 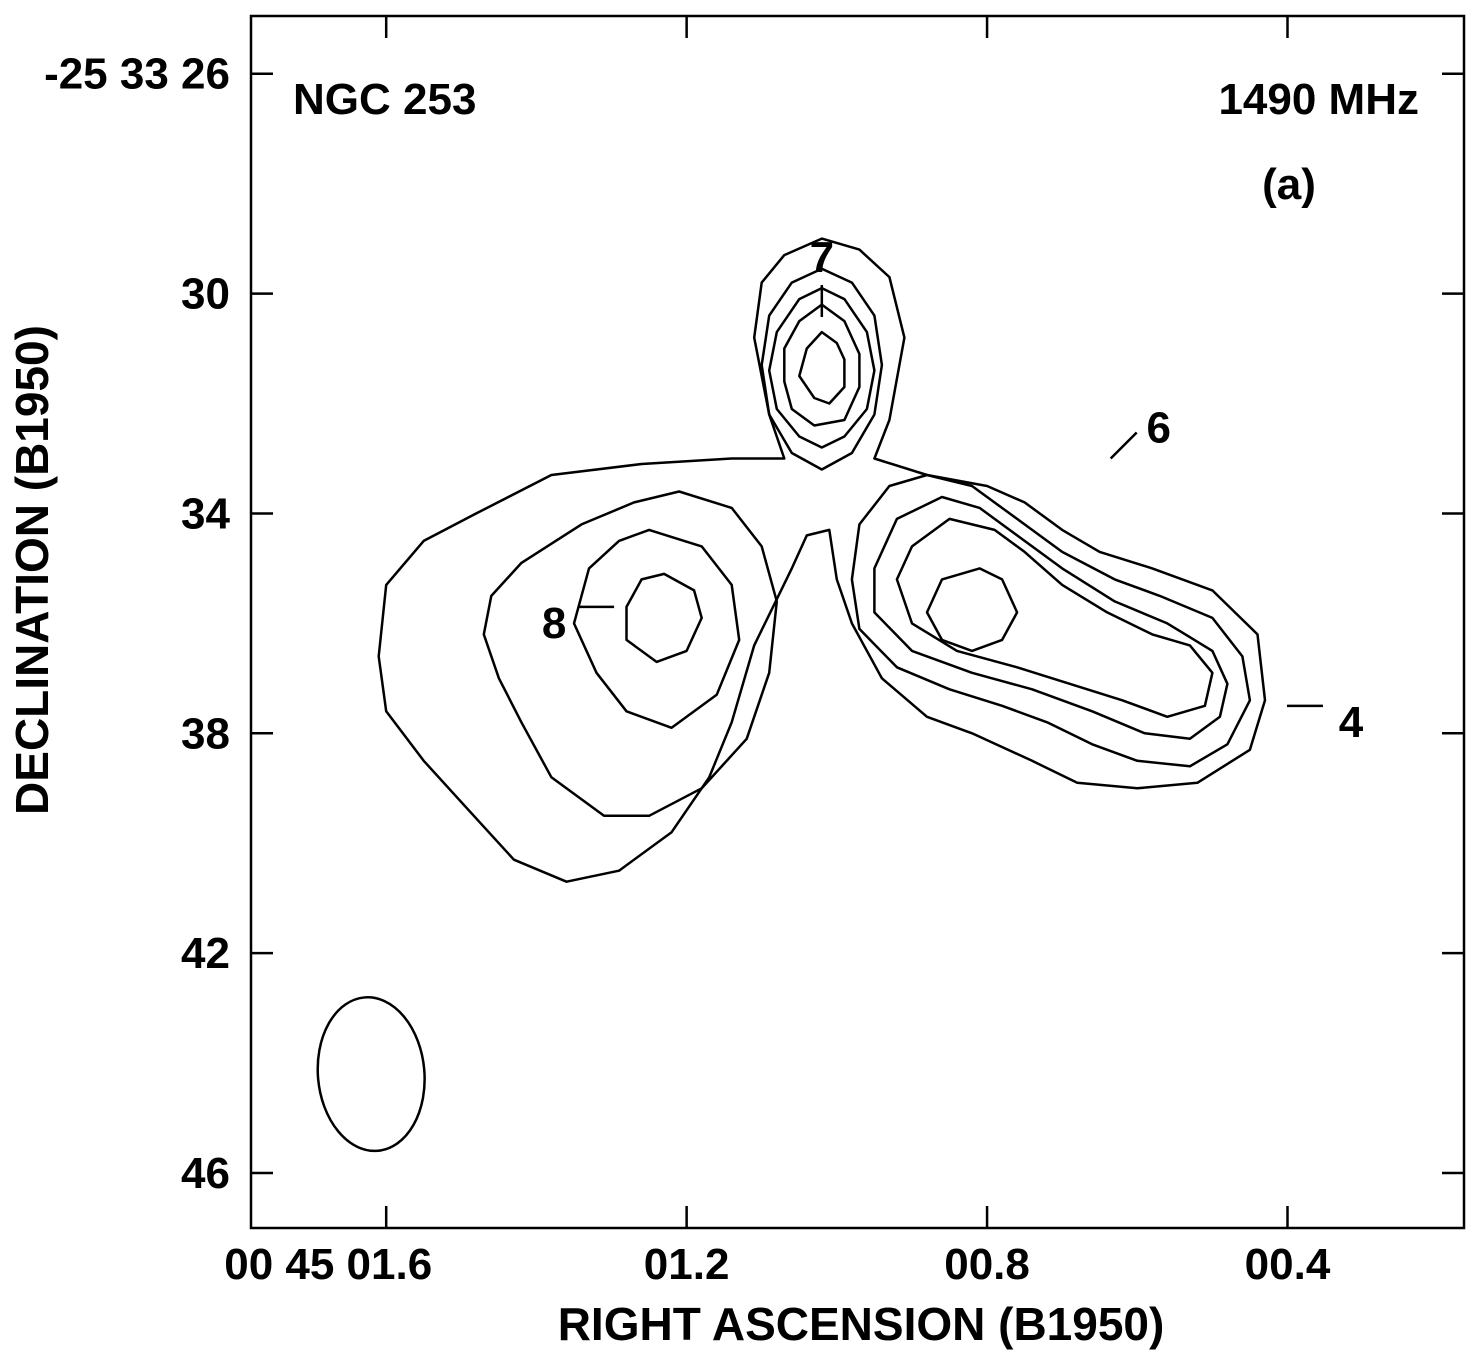 I want to click on y-tick-label: 34, so click(x=205, y=513).